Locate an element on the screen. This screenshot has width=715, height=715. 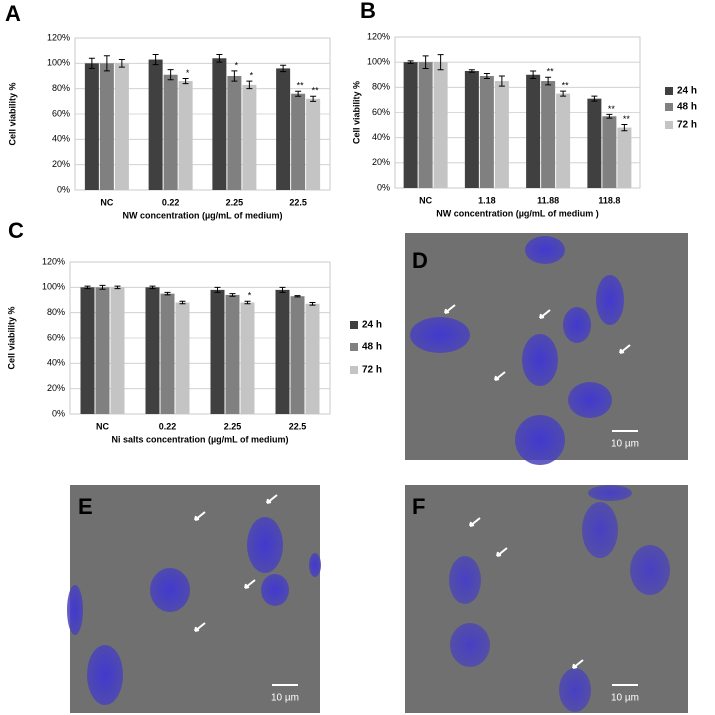
micrograph-f: F 10 µm is located at coordinates (546, 599).